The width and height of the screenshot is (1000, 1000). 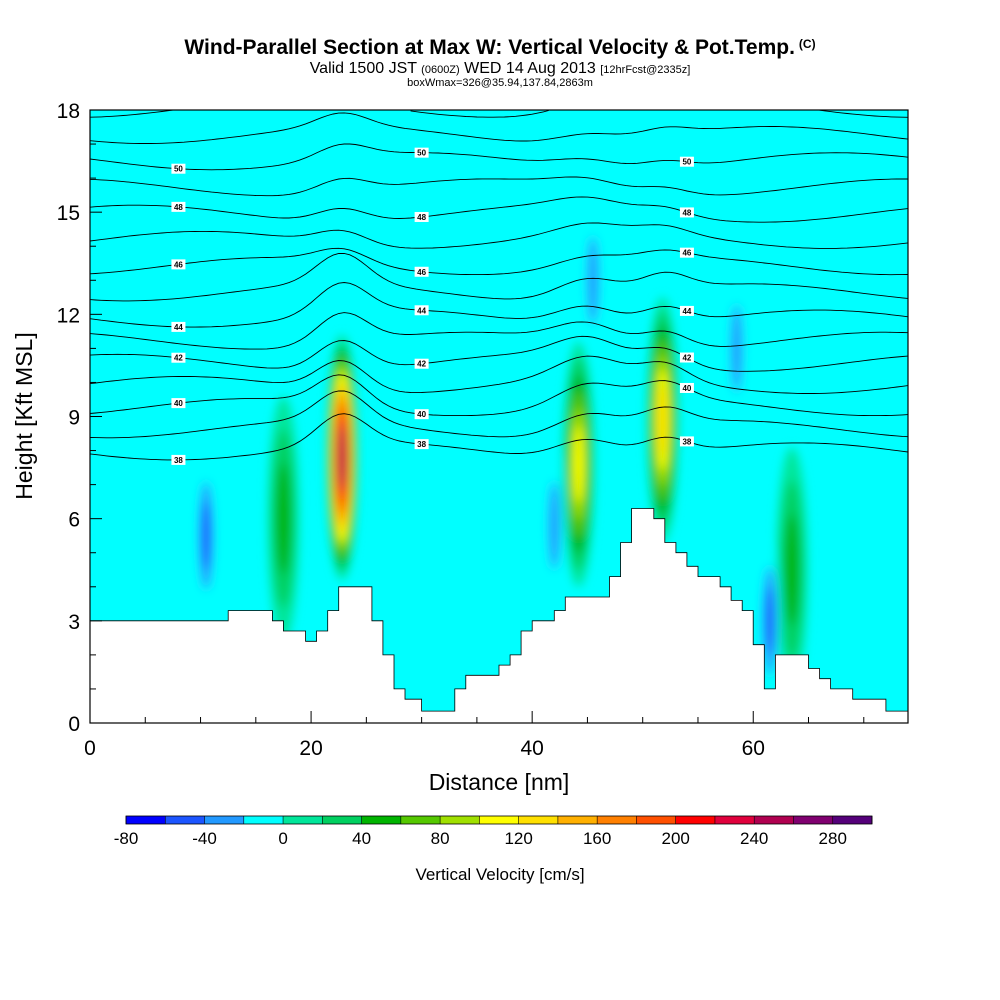 I want to click on colorbar-tick-label: 80, so click(x=440, y=838).